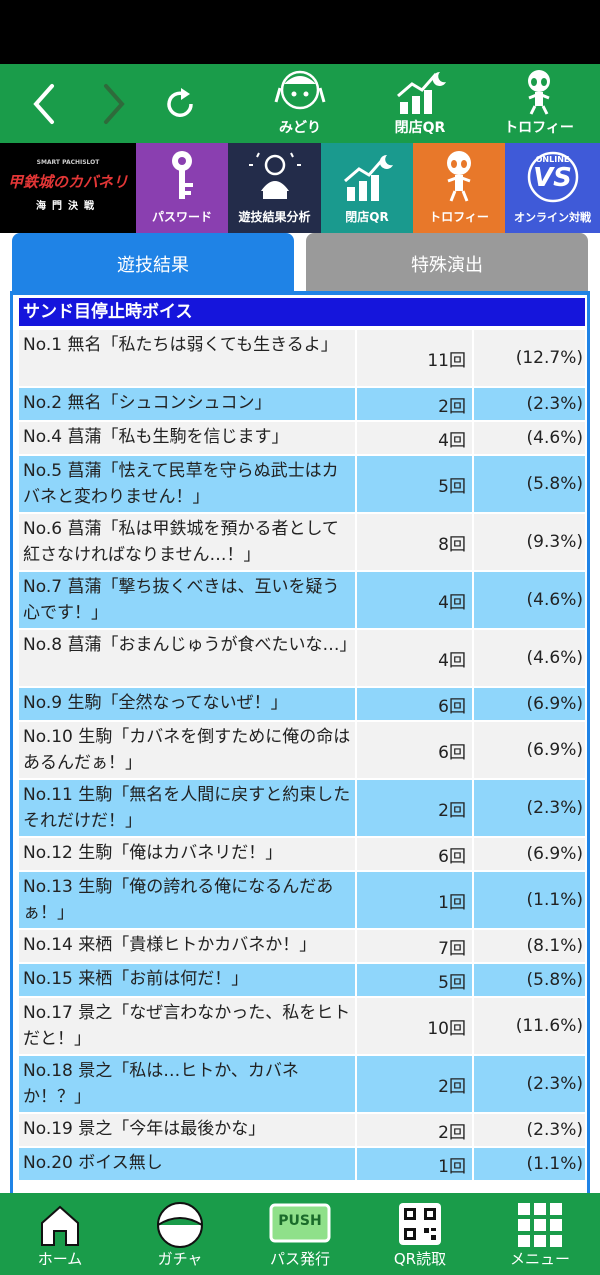 Image resolution: width=600 pixels, height=1275 pixels. Describe the element at coordinates (188, 750) in the screenshot. I see `voice-name-cell: No.10 生駒「カバネを倒すために俺の命はあるんだぁ！」` at that location.